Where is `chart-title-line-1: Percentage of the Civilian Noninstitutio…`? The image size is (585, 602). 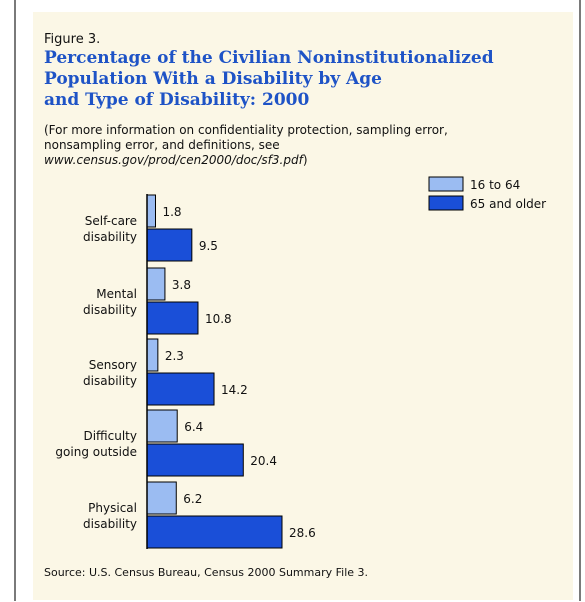
chart-title-line-1: Percentage of the Civilian Noninstitutio… is located at coordinates (269, 58).